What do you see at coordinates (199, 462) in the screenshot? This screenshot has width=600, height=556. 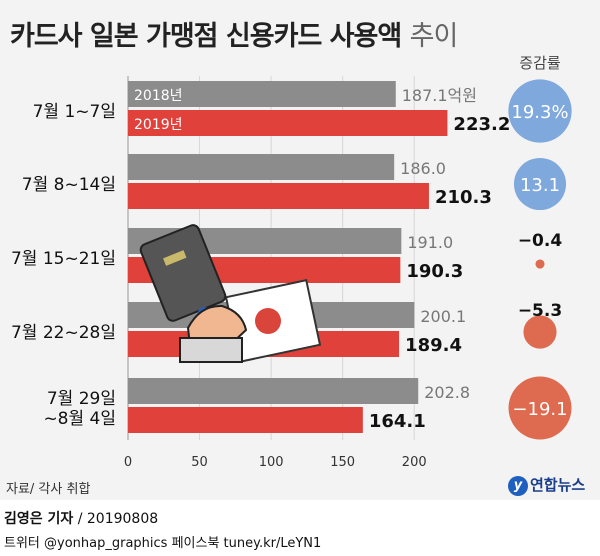 I see `x-tick-label: 50` at bounding box center [199, 462].